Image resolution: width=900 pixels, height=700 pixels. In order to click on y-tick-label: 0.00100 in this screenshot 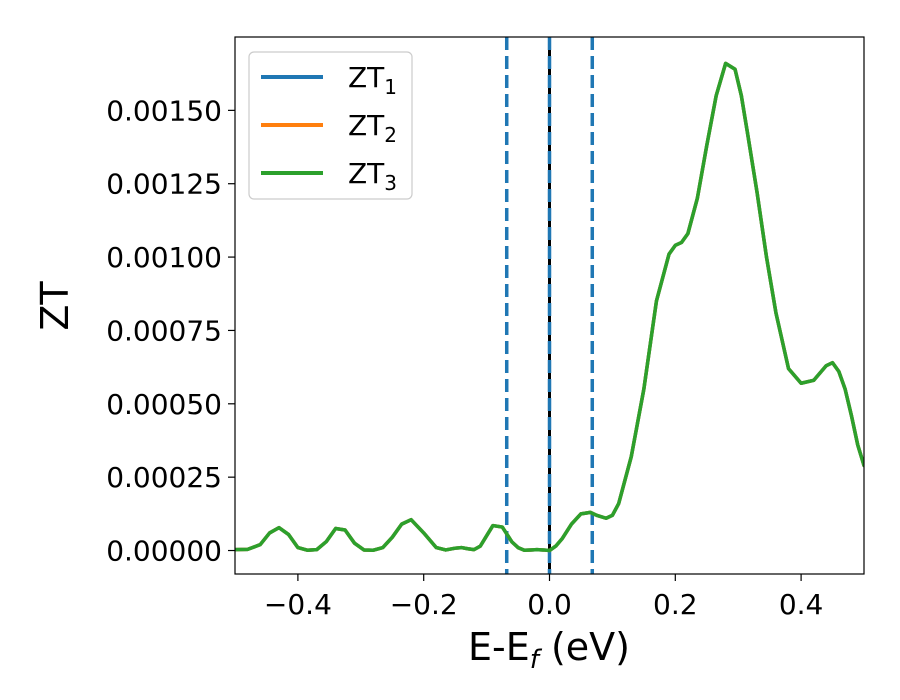, I will do `click(164, 257)`.